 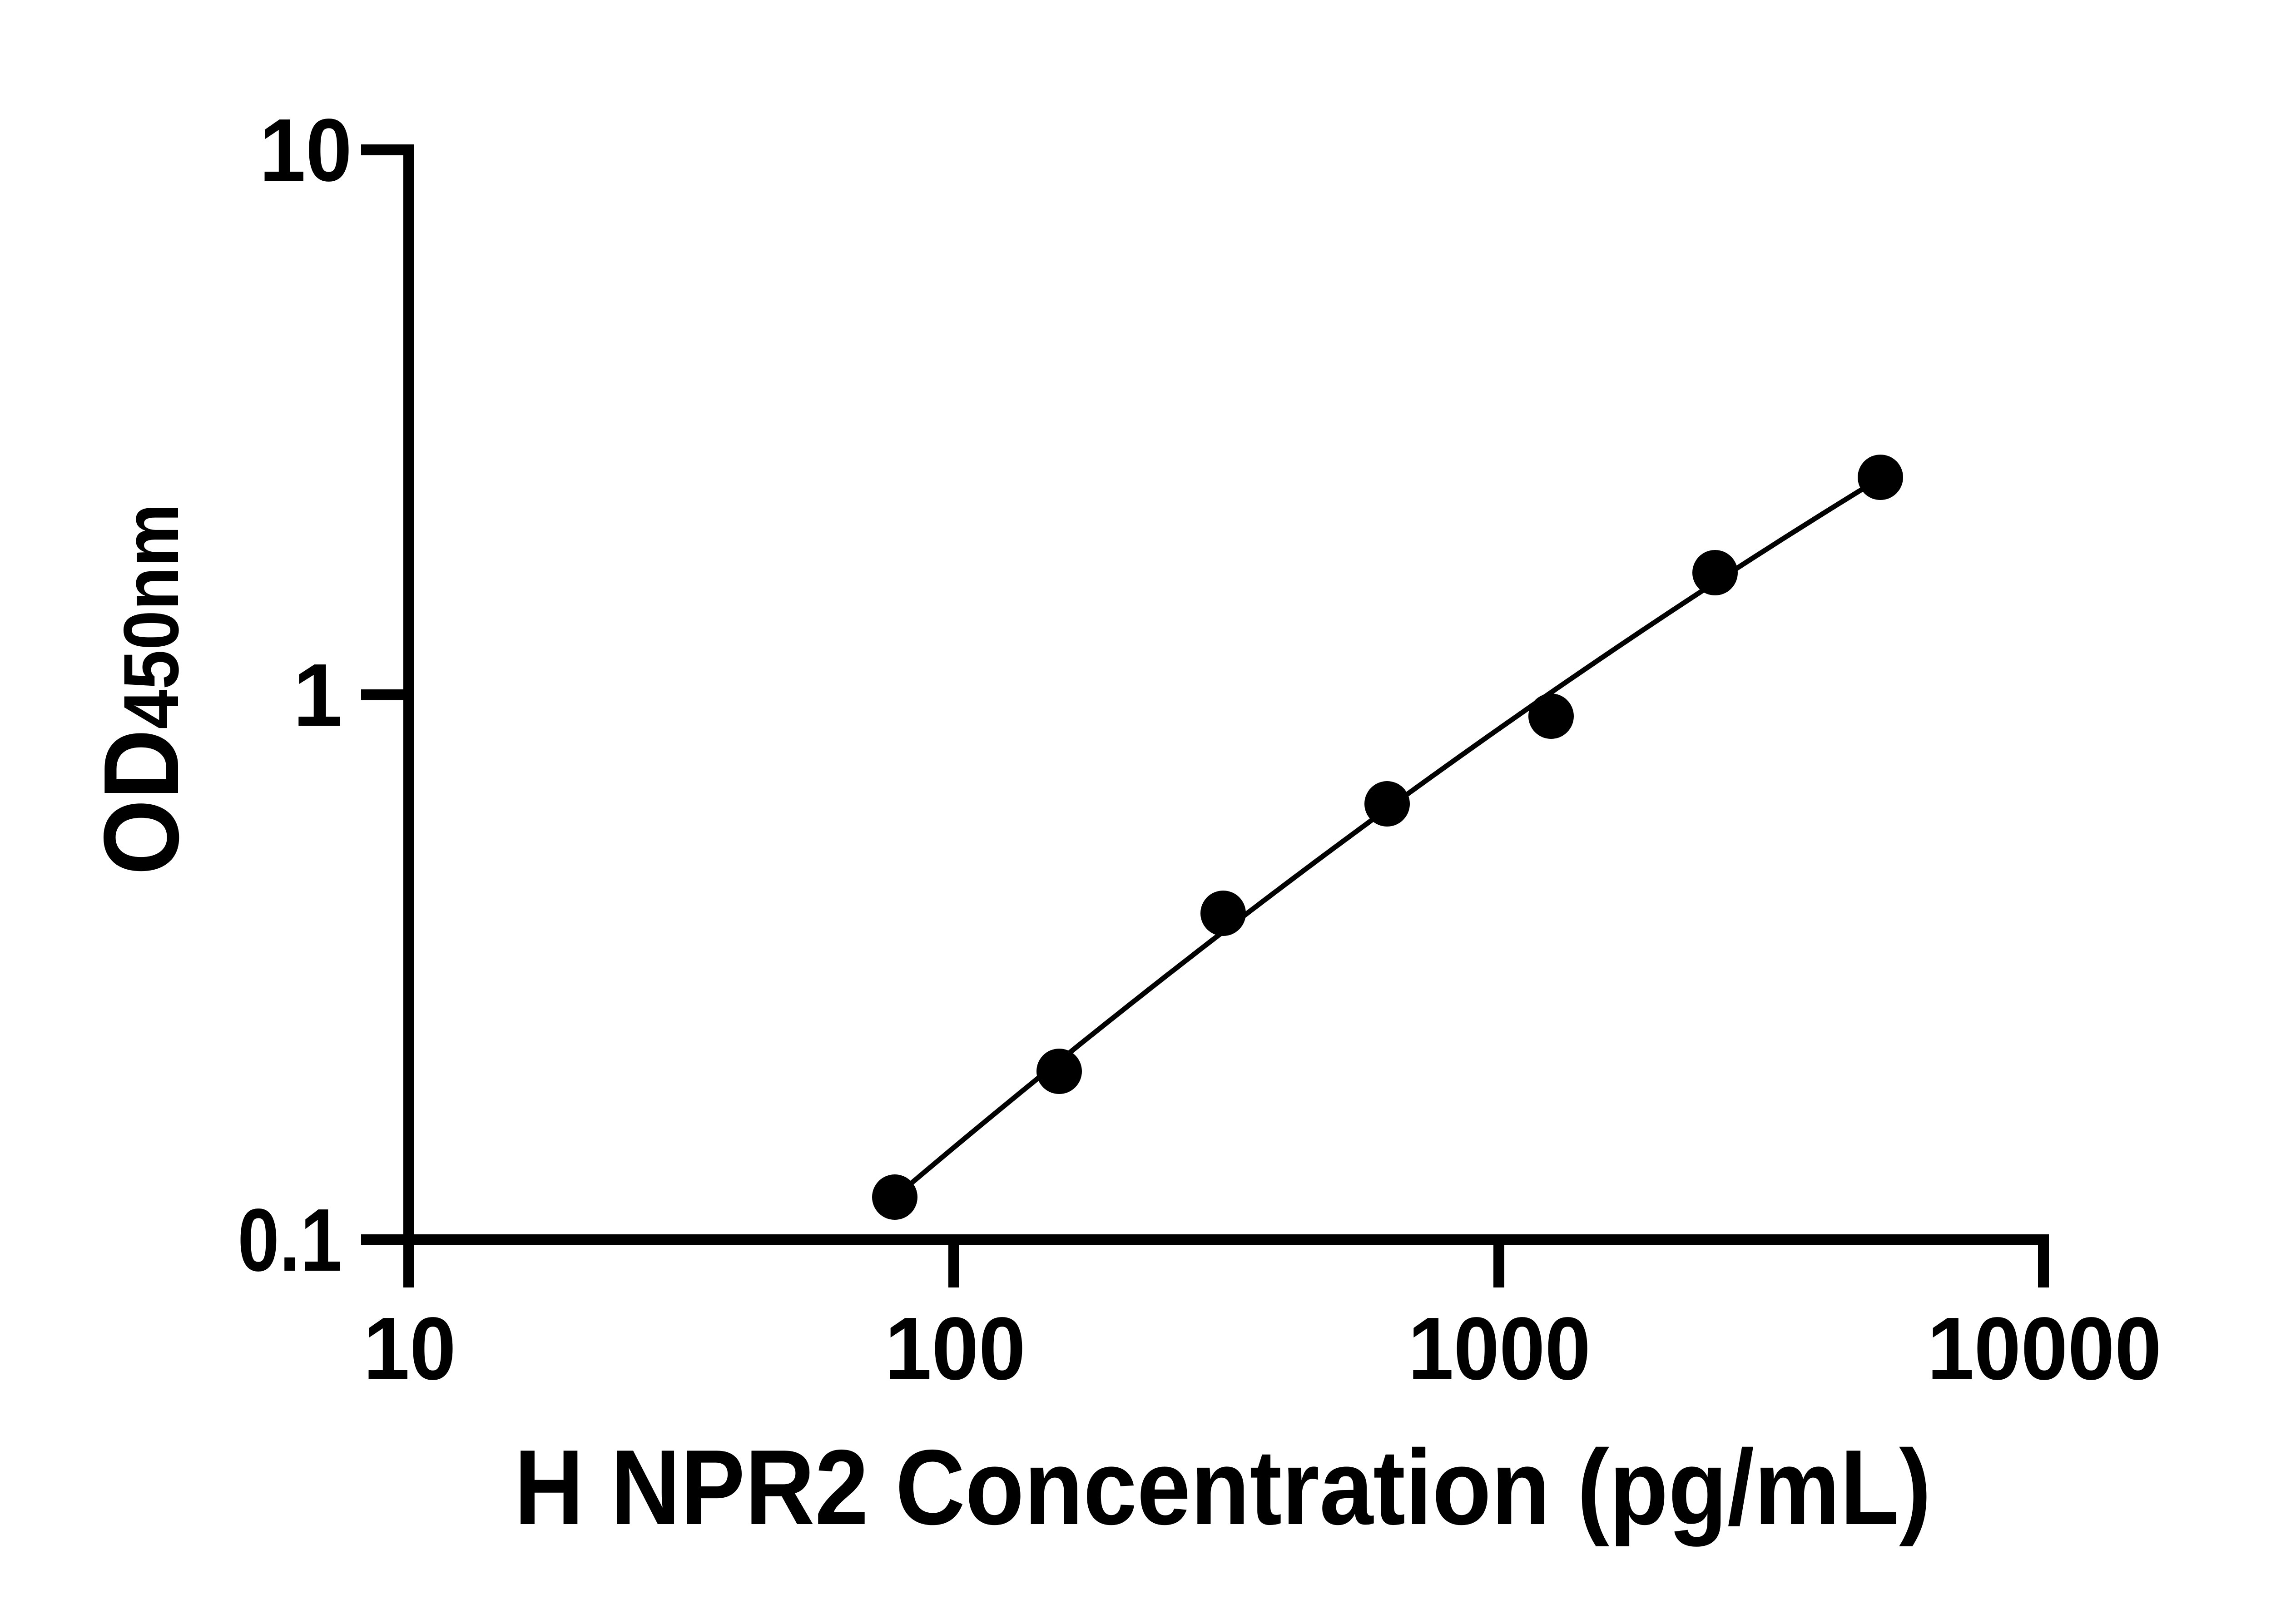 What do you see at coordinates (1499, 1348) in the screenshot?
I see `svg-text: 1000` at bounding box center [1499, 1348].